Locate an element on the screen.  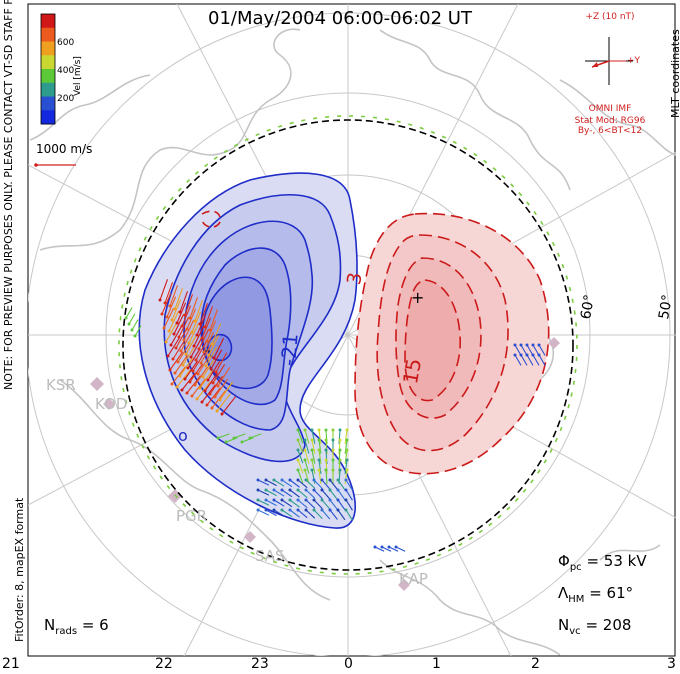
latitude-label-50: 50° is located at coordinates (666, 307).